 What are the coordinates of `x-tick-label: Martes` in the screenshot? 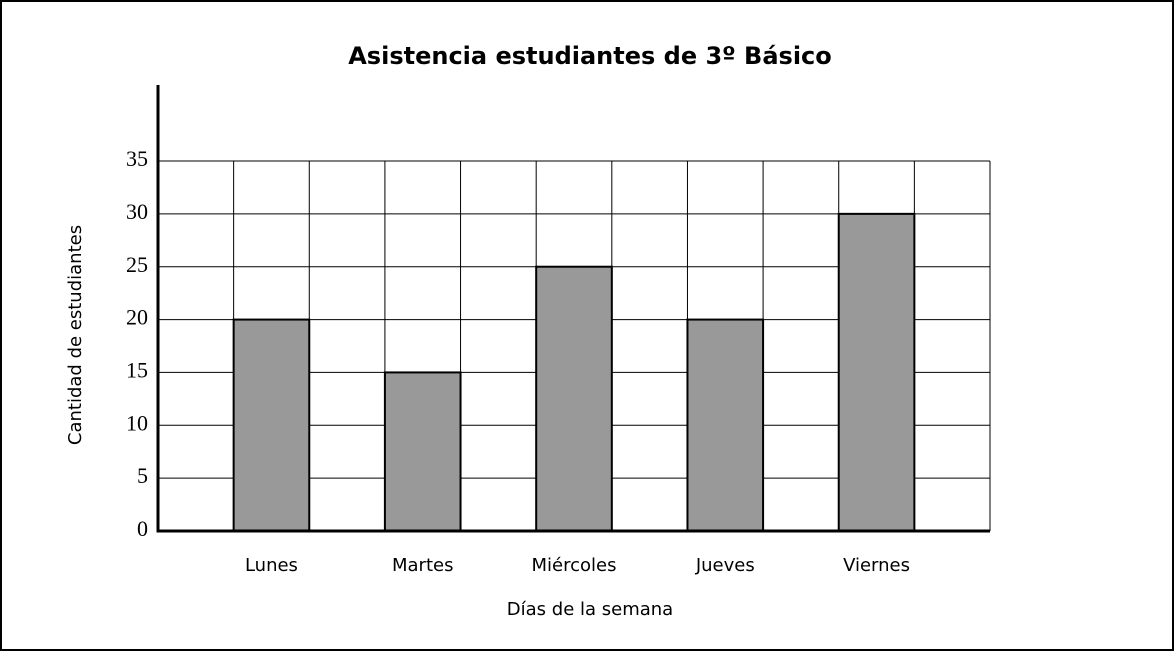 It's located at (422, 565).